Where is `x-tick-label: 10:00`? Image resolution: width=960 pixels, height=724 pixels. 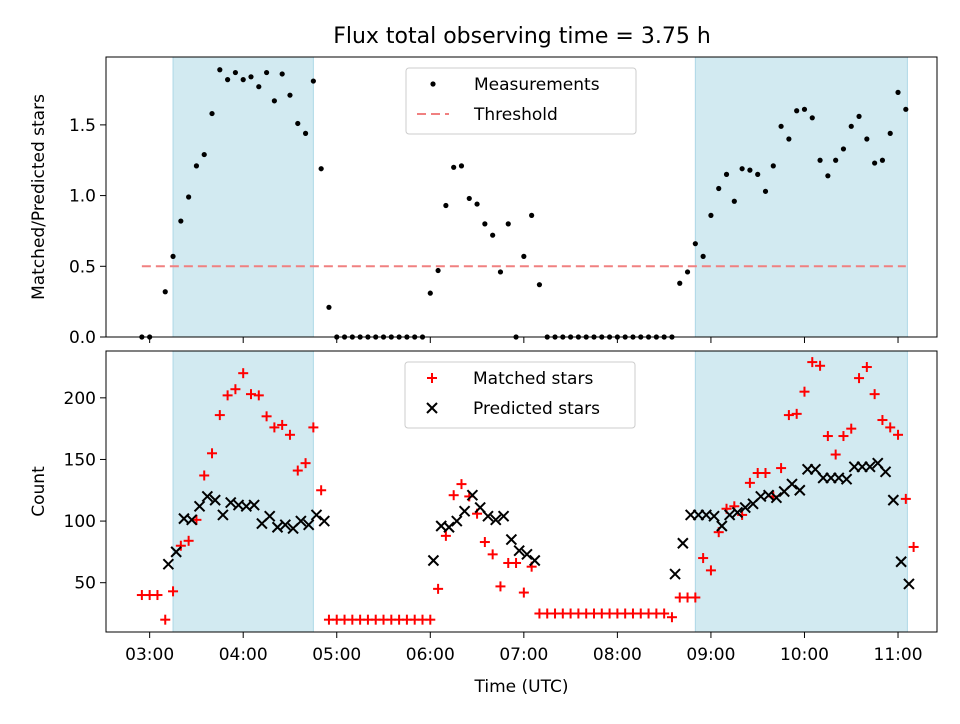
x-tick-label: 10:00 is located at coordinates (804, 655).